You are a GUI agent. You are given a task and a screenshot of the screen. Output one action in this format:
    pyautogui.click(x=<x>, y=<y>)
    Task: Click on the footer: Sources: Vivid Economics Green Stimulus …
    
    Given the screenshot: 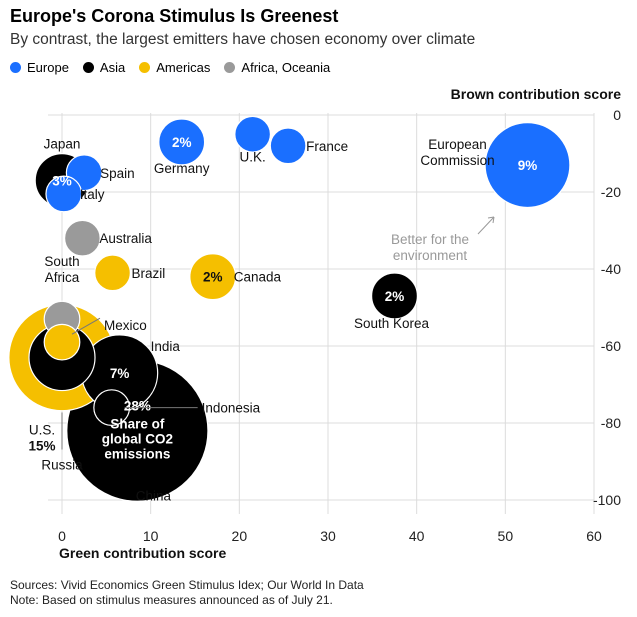 What is the action you would take?
    pyautogui.click(x=187, y=593)
    